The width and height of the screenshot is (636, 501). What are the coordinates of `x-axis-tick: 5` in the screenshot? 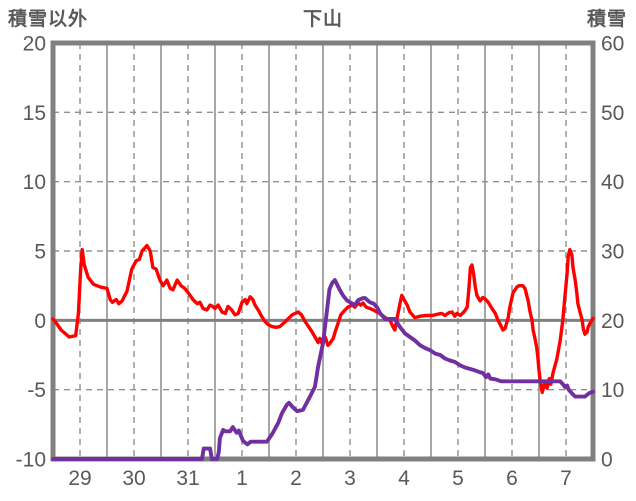 It's located at (458, 478).